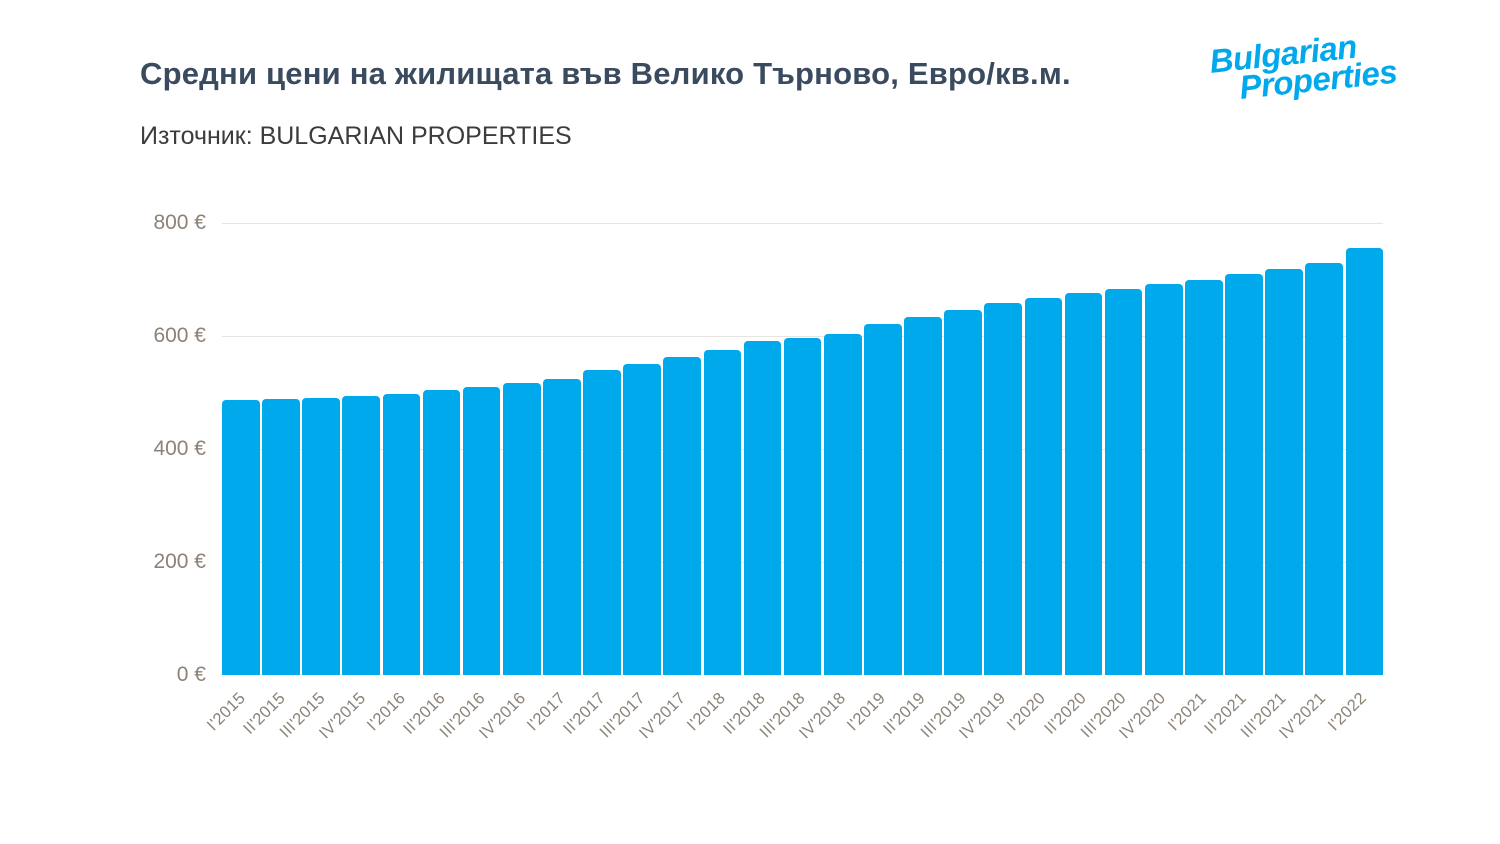 The image size is (1500, 844). Describe the element at coordinates (1244, 474) in the screenshot. I see `bar-II'2021` at that location.